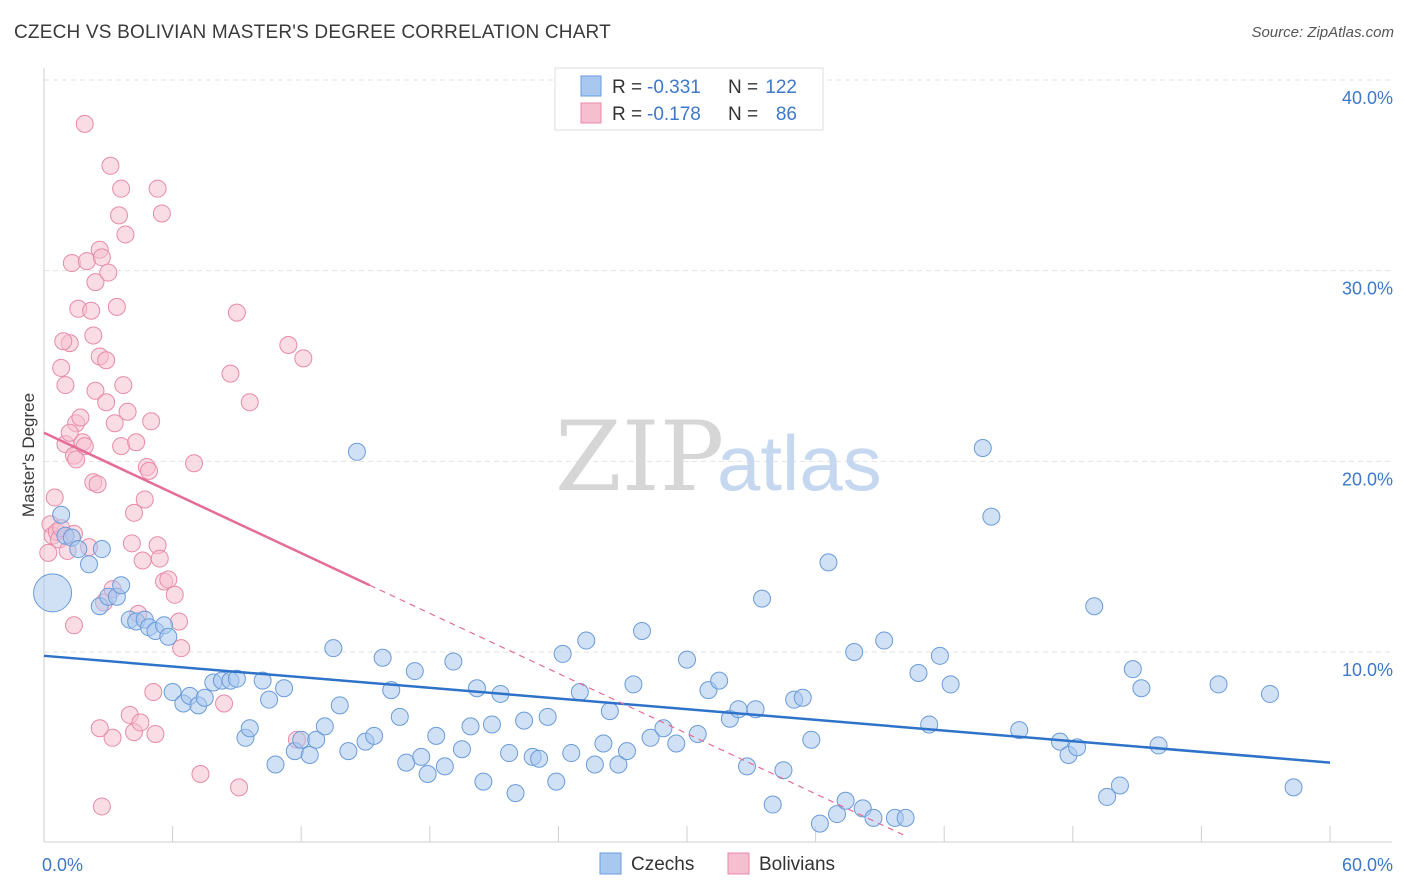 The width and height of the screenshot is (1406, 892). I want to click on watermark-zip: ZIP, so click(639, 457).